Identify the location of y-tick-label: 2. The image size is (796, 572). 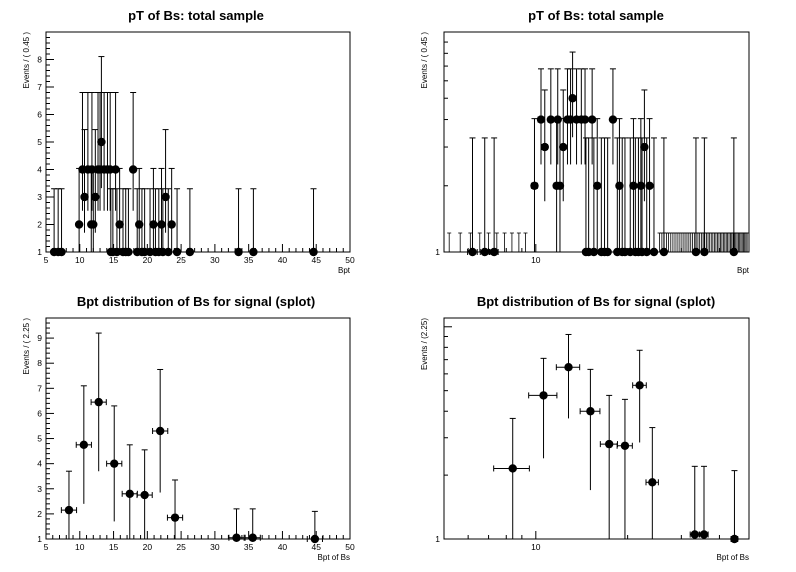
(39, 514).